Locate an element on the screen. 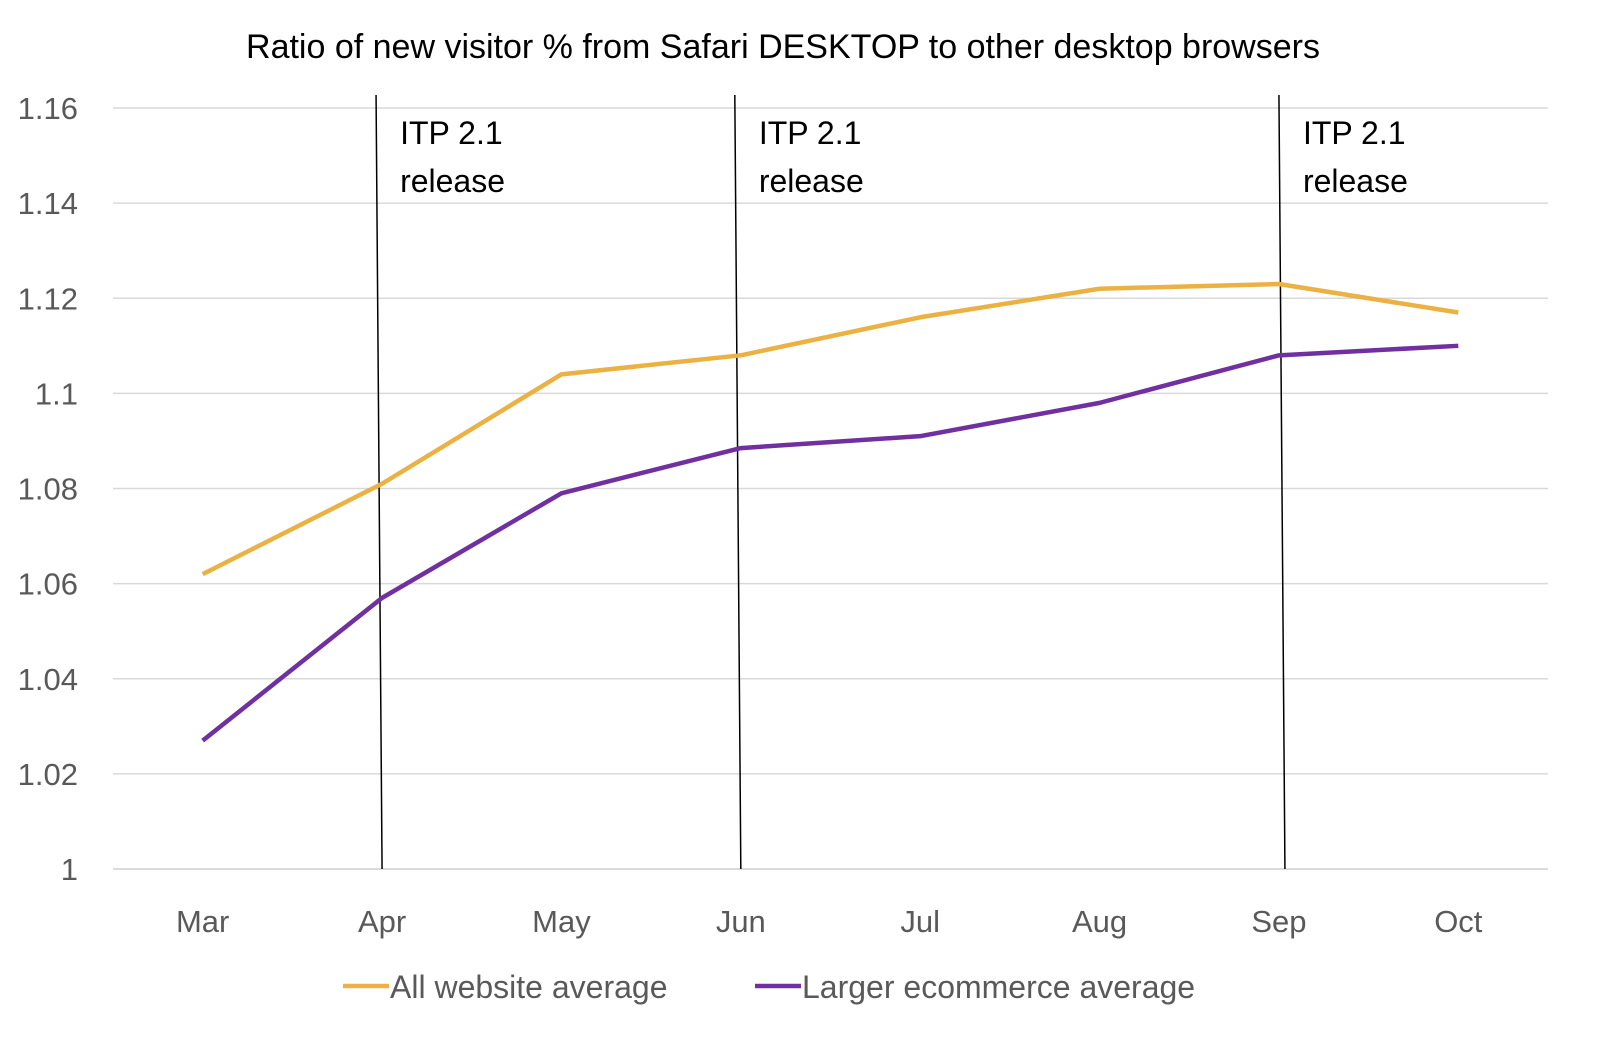 This screenshot has width=1600, height=1054. x-tick-label: Mar is located at coordinates (202, 921).